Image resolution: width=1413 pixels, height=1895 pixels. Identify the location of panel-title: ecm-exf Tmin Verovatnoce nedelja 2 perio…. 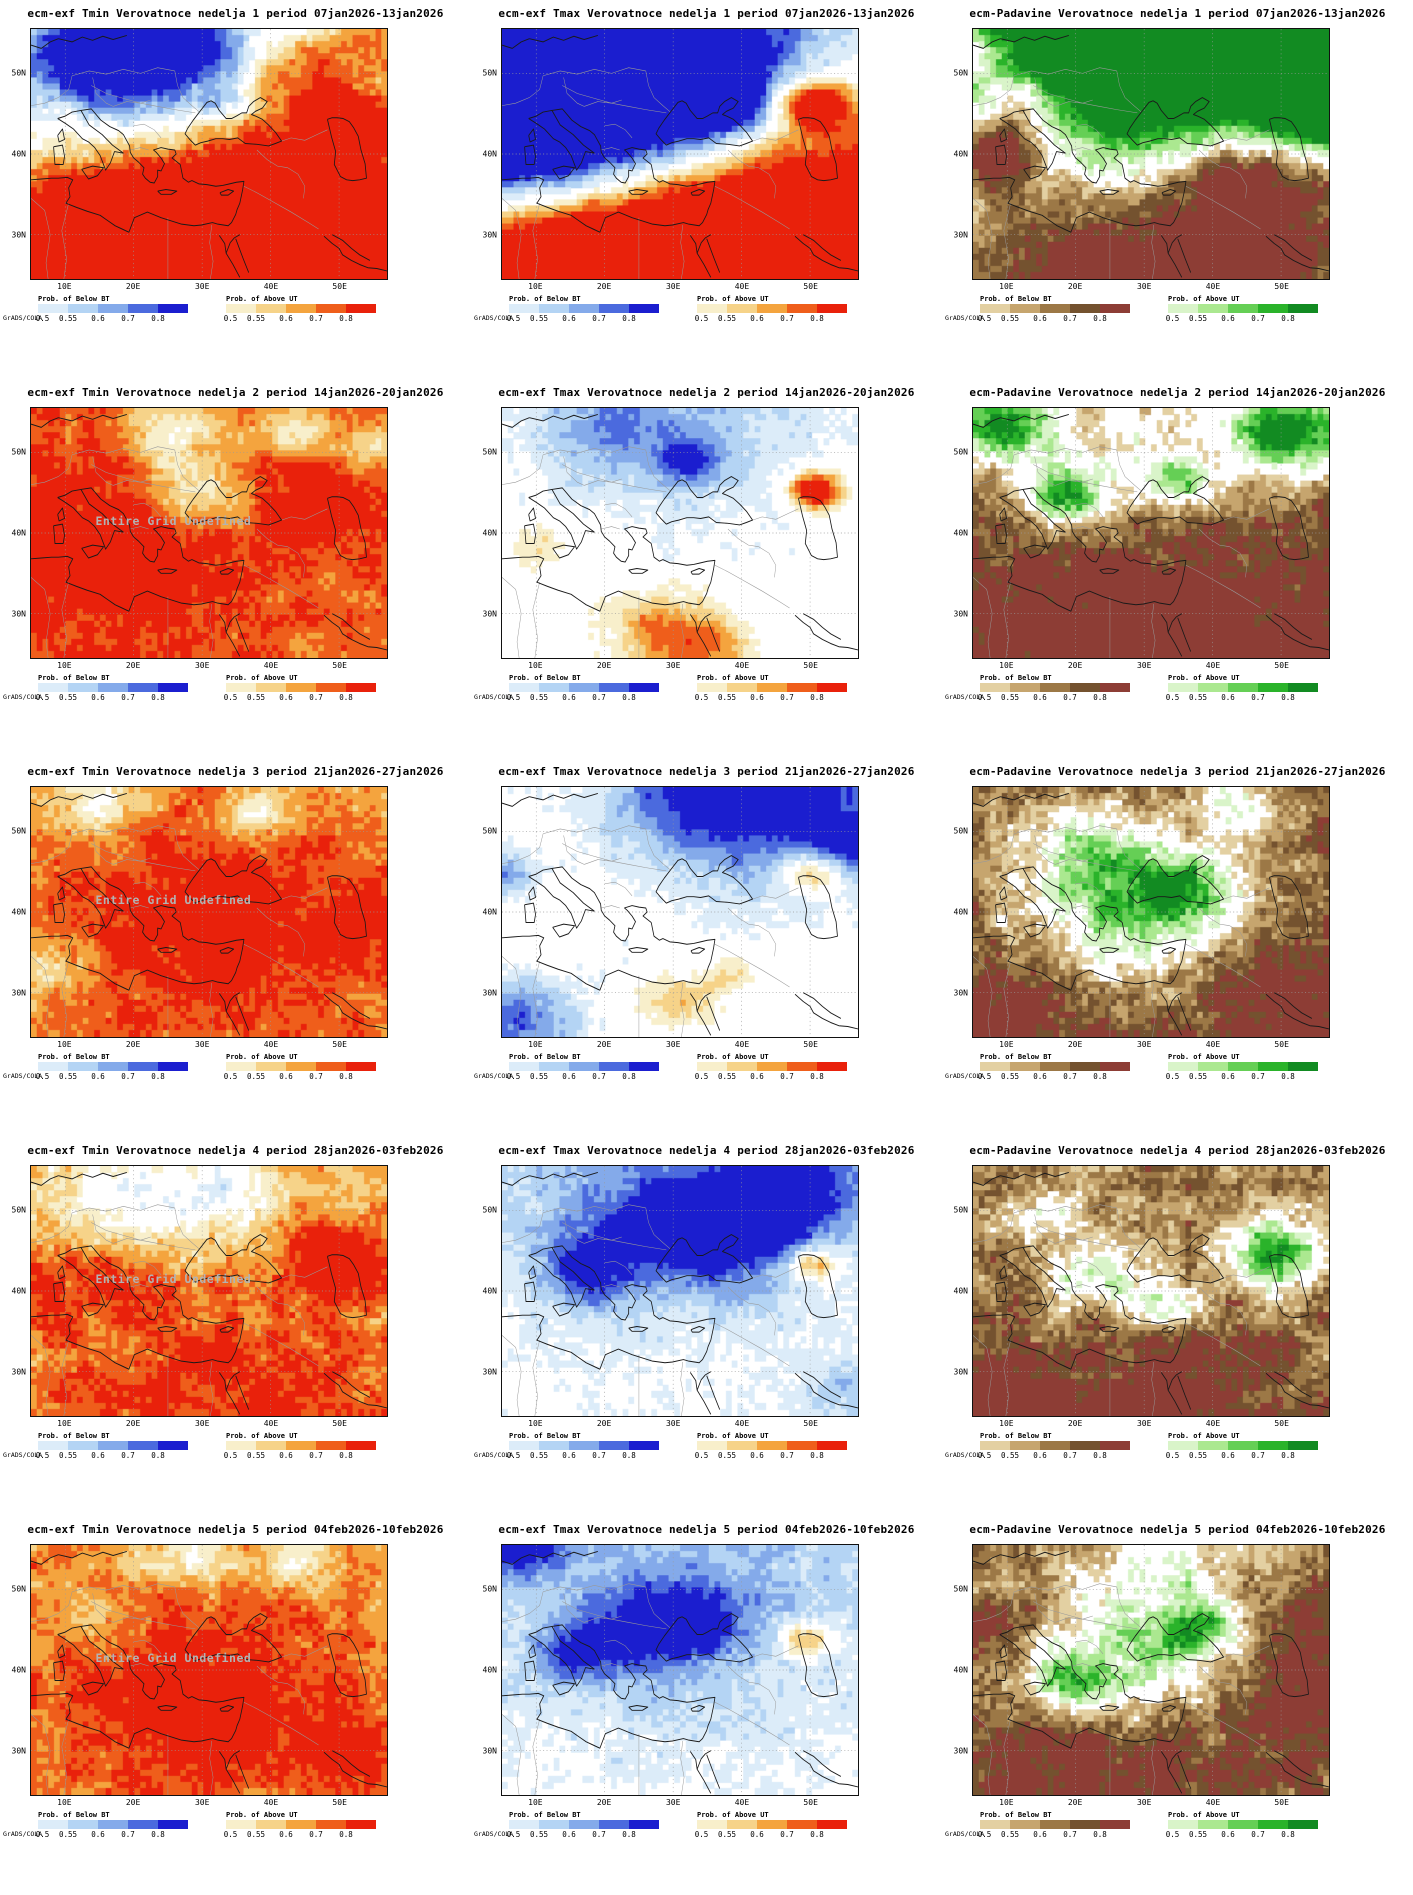
(235, 392).